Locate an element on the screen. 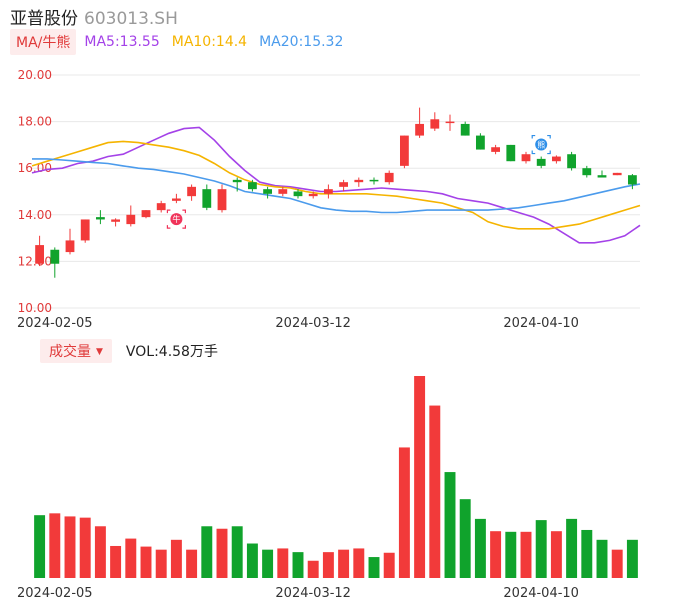  ma-legend: MA/牛熊 MA5:13.55 MA10:14.4 MA20:15.32 is located at coordinates (182, 42).